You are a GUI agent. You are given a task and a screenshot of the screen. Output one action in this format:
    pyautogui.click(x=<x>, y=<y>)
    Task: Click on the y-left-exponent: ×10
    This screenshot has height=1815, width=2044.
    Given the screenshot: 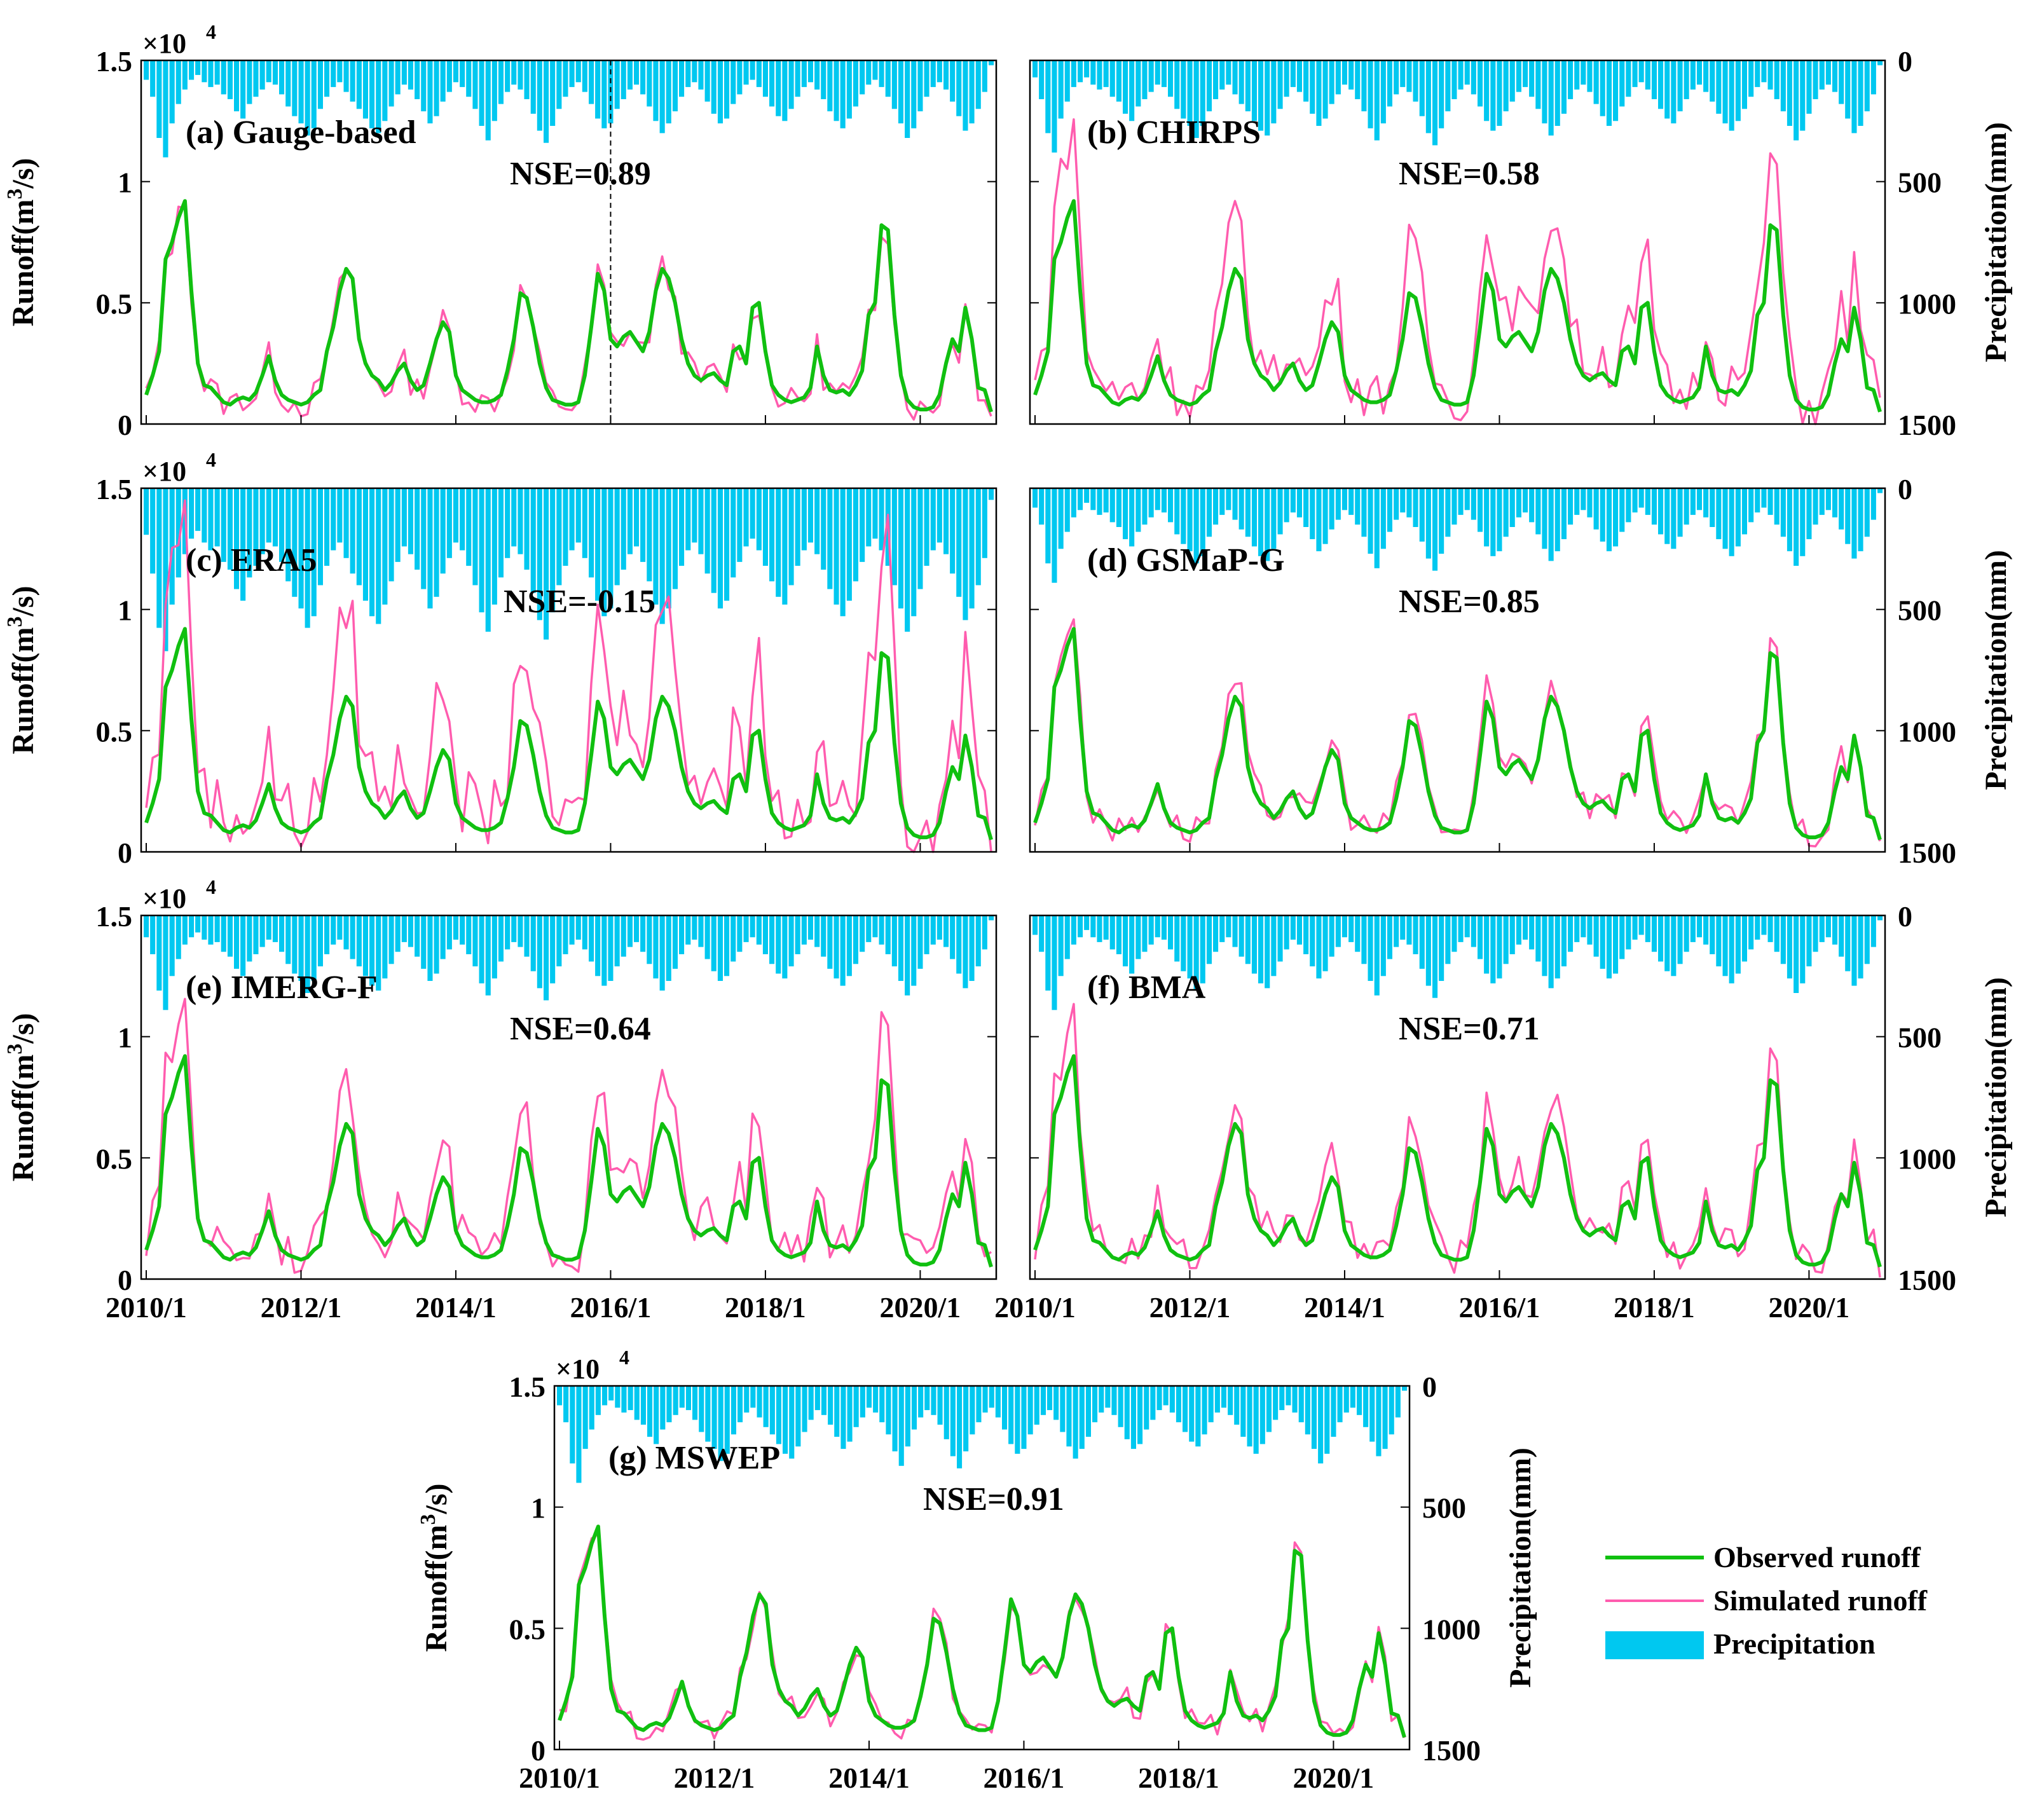 What is the action you would take?
    pyautogui.click(x=164, y=43)
    